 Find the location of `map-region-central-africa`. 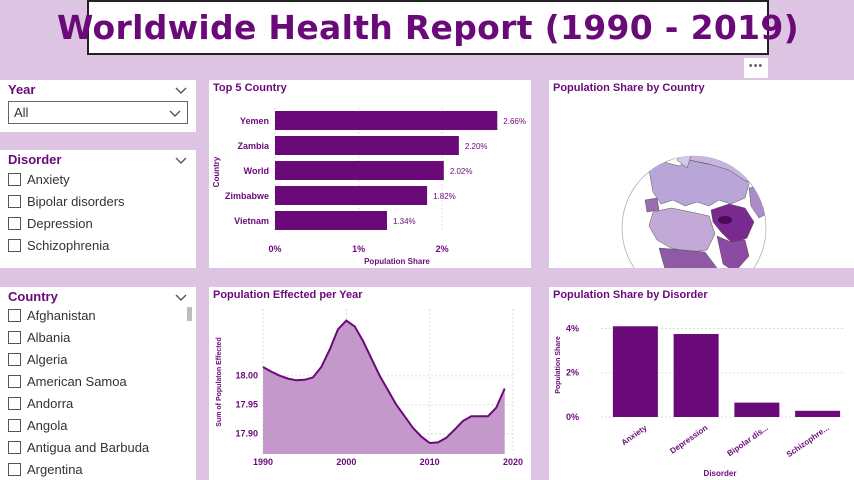

map-region-central-africa is located at coordinates (688, 257).